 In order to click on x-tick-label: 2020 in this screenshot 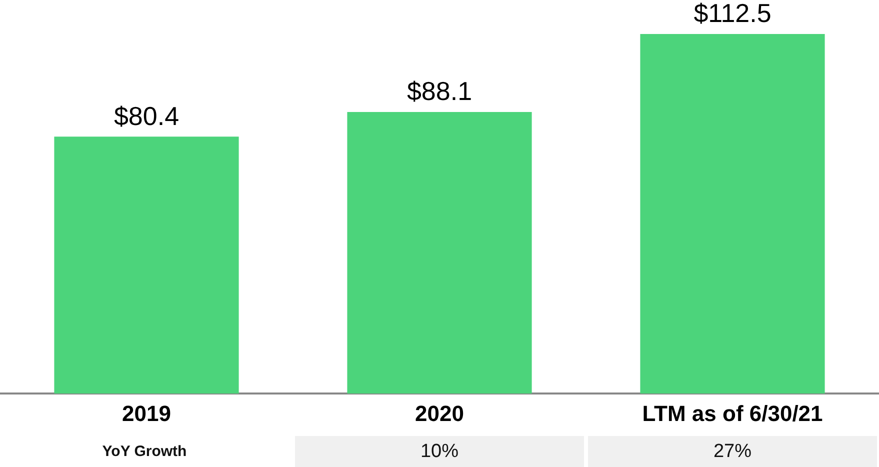, I will do `click(439, 413)`.